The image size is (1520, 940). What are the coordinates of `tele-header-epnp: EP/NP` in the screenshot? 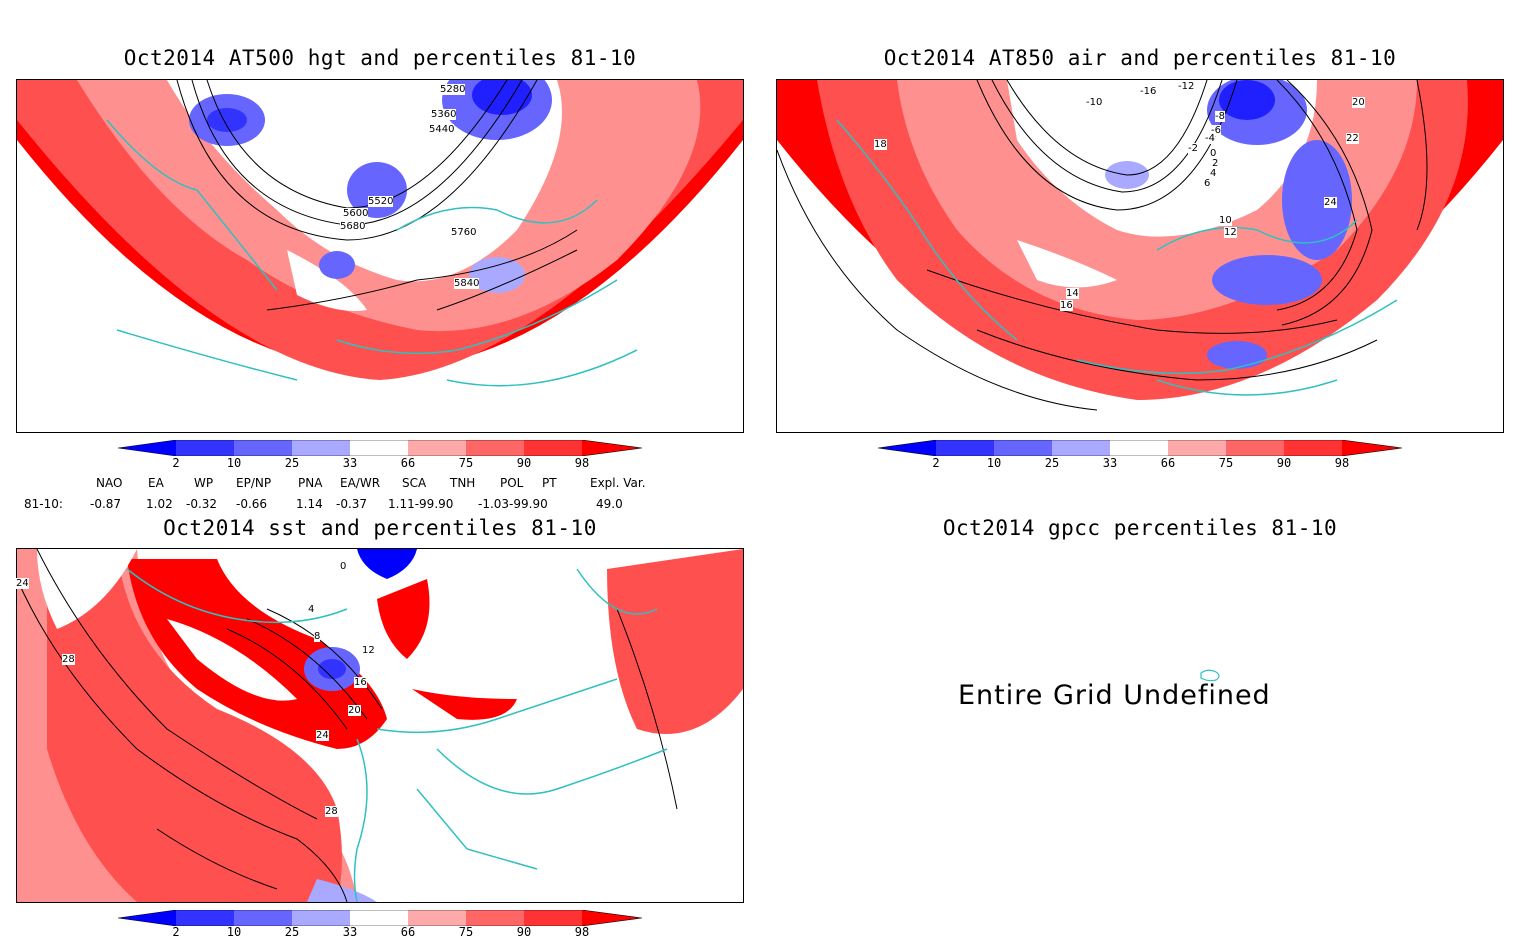 It's located at (254, 483).